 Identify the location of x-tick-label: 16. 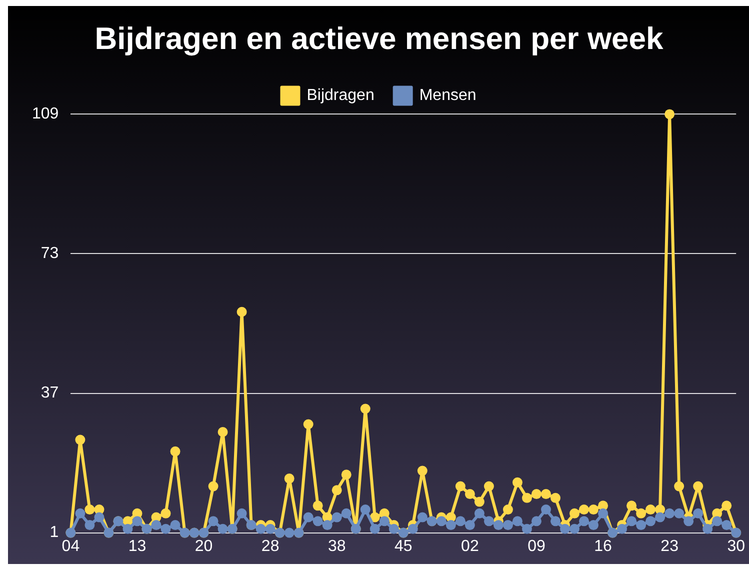
(603, 546).